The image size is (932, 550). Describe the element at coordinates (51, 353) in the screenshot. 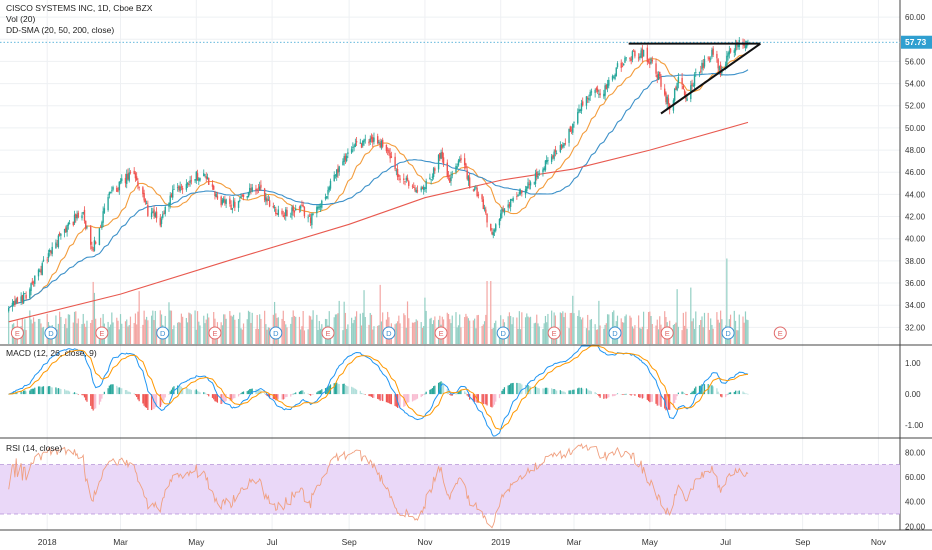

I see `macd-label: MACD (12, 26, close, 9)` at that location.